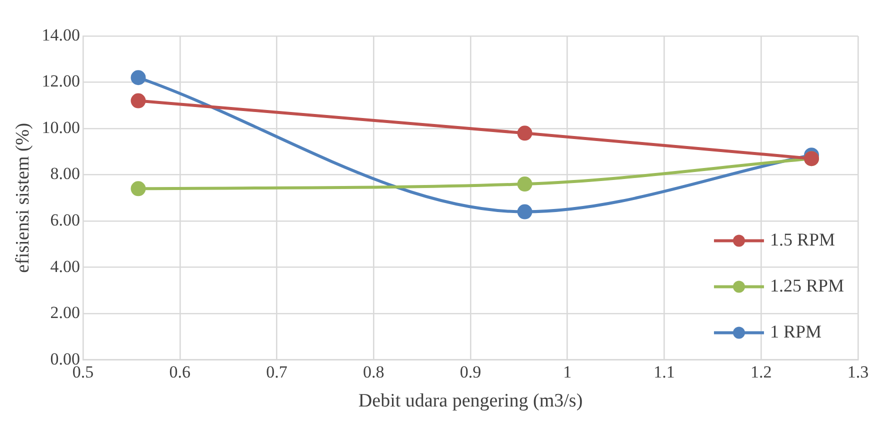 This screenshot has height=423, width=888. What do you see at coordinates (277, 372) in the screenshot?
I see `x-tick-label: 0.7` at bounding box center [277, 372].